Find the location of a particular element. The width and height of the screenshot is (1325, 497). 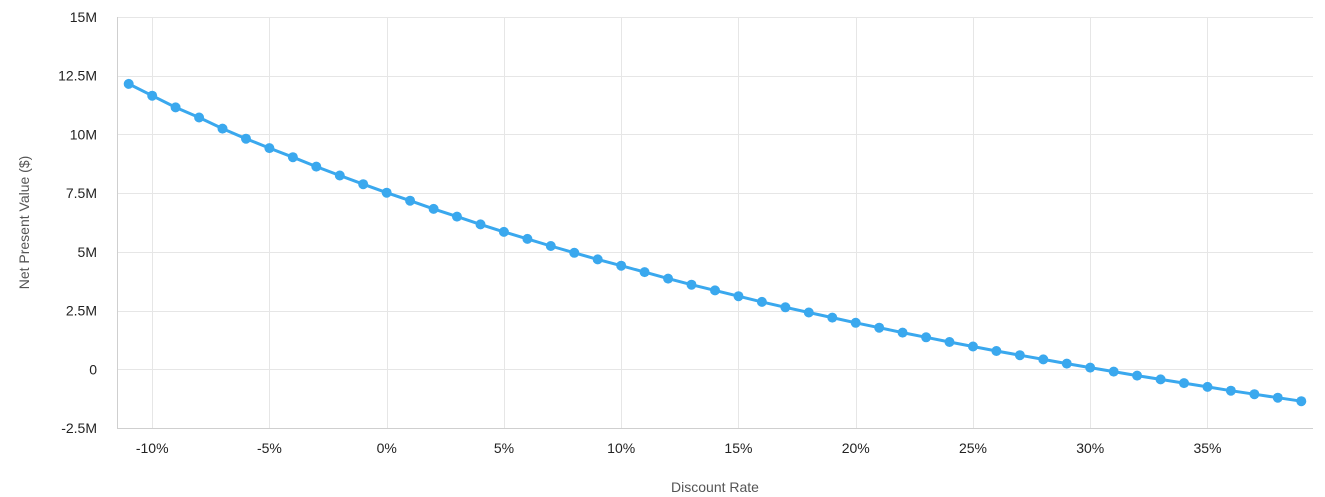

x-tick-label: -5% is located at coordinates (269, 448).